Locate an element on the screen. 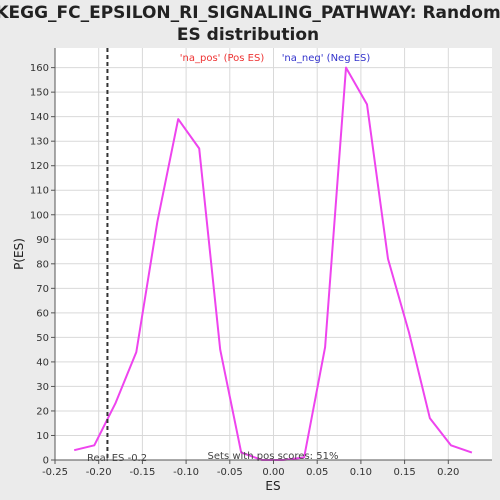 This screenshot has height=500, width=500. x-tick-label: -0.25 is located at coordinates (55, 472).